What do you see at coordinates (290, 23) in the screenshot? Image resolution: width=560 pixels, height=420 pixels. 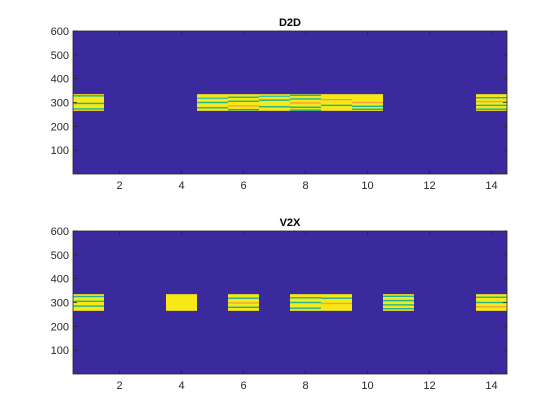 I see `chart-title-d2d: D2D` at bounding box center [290, 23].